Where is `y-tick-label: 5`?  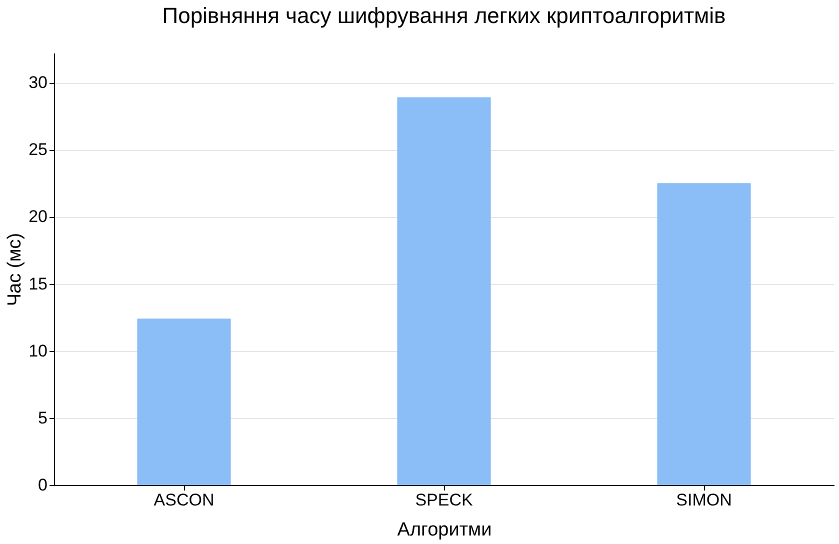
y-tick-label: 5 is located at coordinates (43, 418).